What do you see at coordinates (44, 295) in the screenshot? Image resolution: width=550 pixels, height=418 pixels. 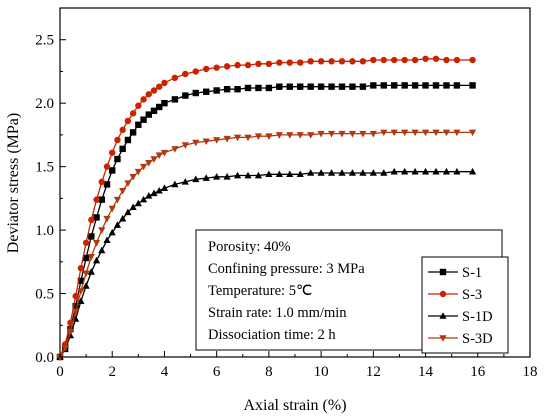 I see `y-tick-label: 0.5` at bounding box center [44, 295].